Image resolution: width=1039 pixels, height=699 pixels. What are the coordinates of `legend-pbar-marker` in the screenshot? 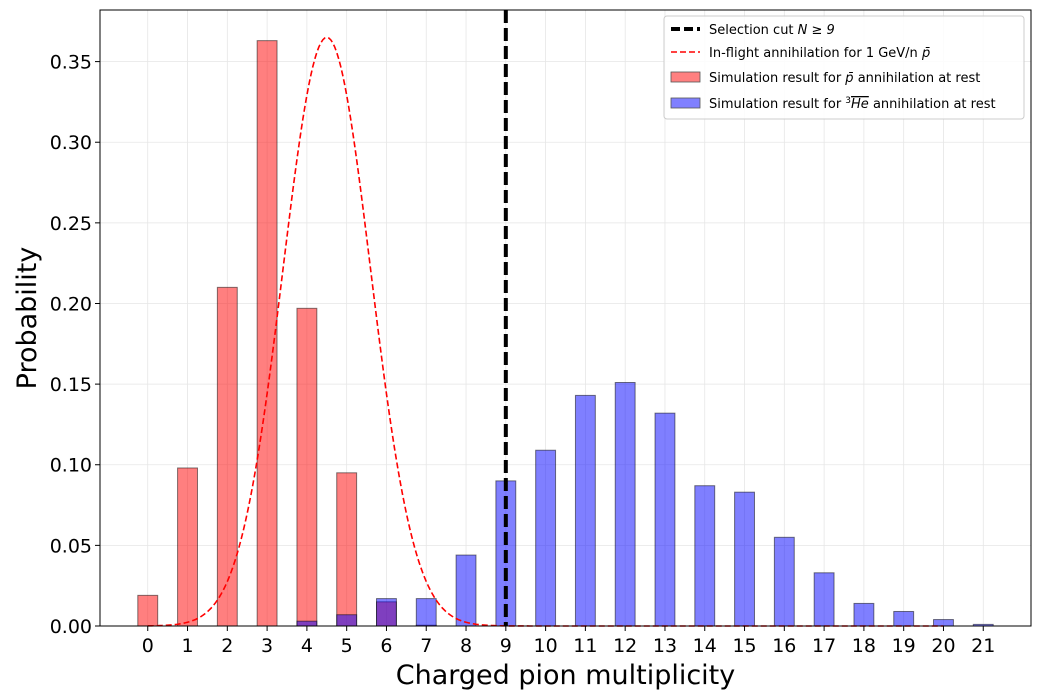 It's located at (685, 77).